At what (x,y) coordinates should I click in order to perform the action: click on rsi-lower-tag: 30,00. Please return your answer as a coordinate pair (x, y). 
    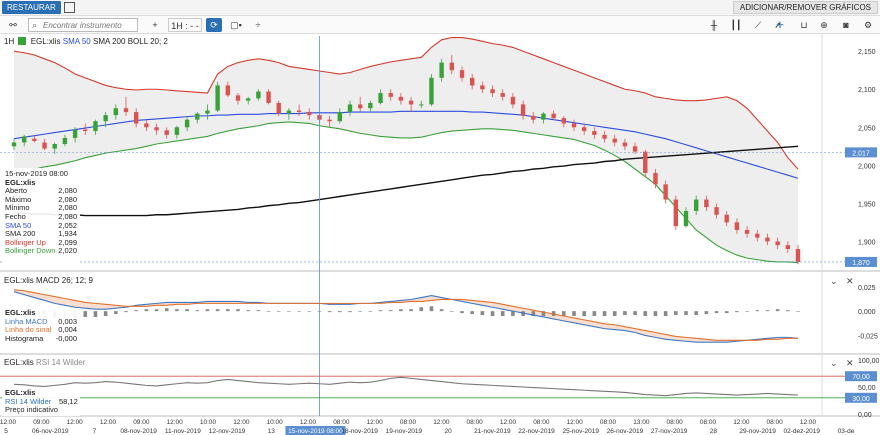
    Looking at the image, I should click on (861, 399).